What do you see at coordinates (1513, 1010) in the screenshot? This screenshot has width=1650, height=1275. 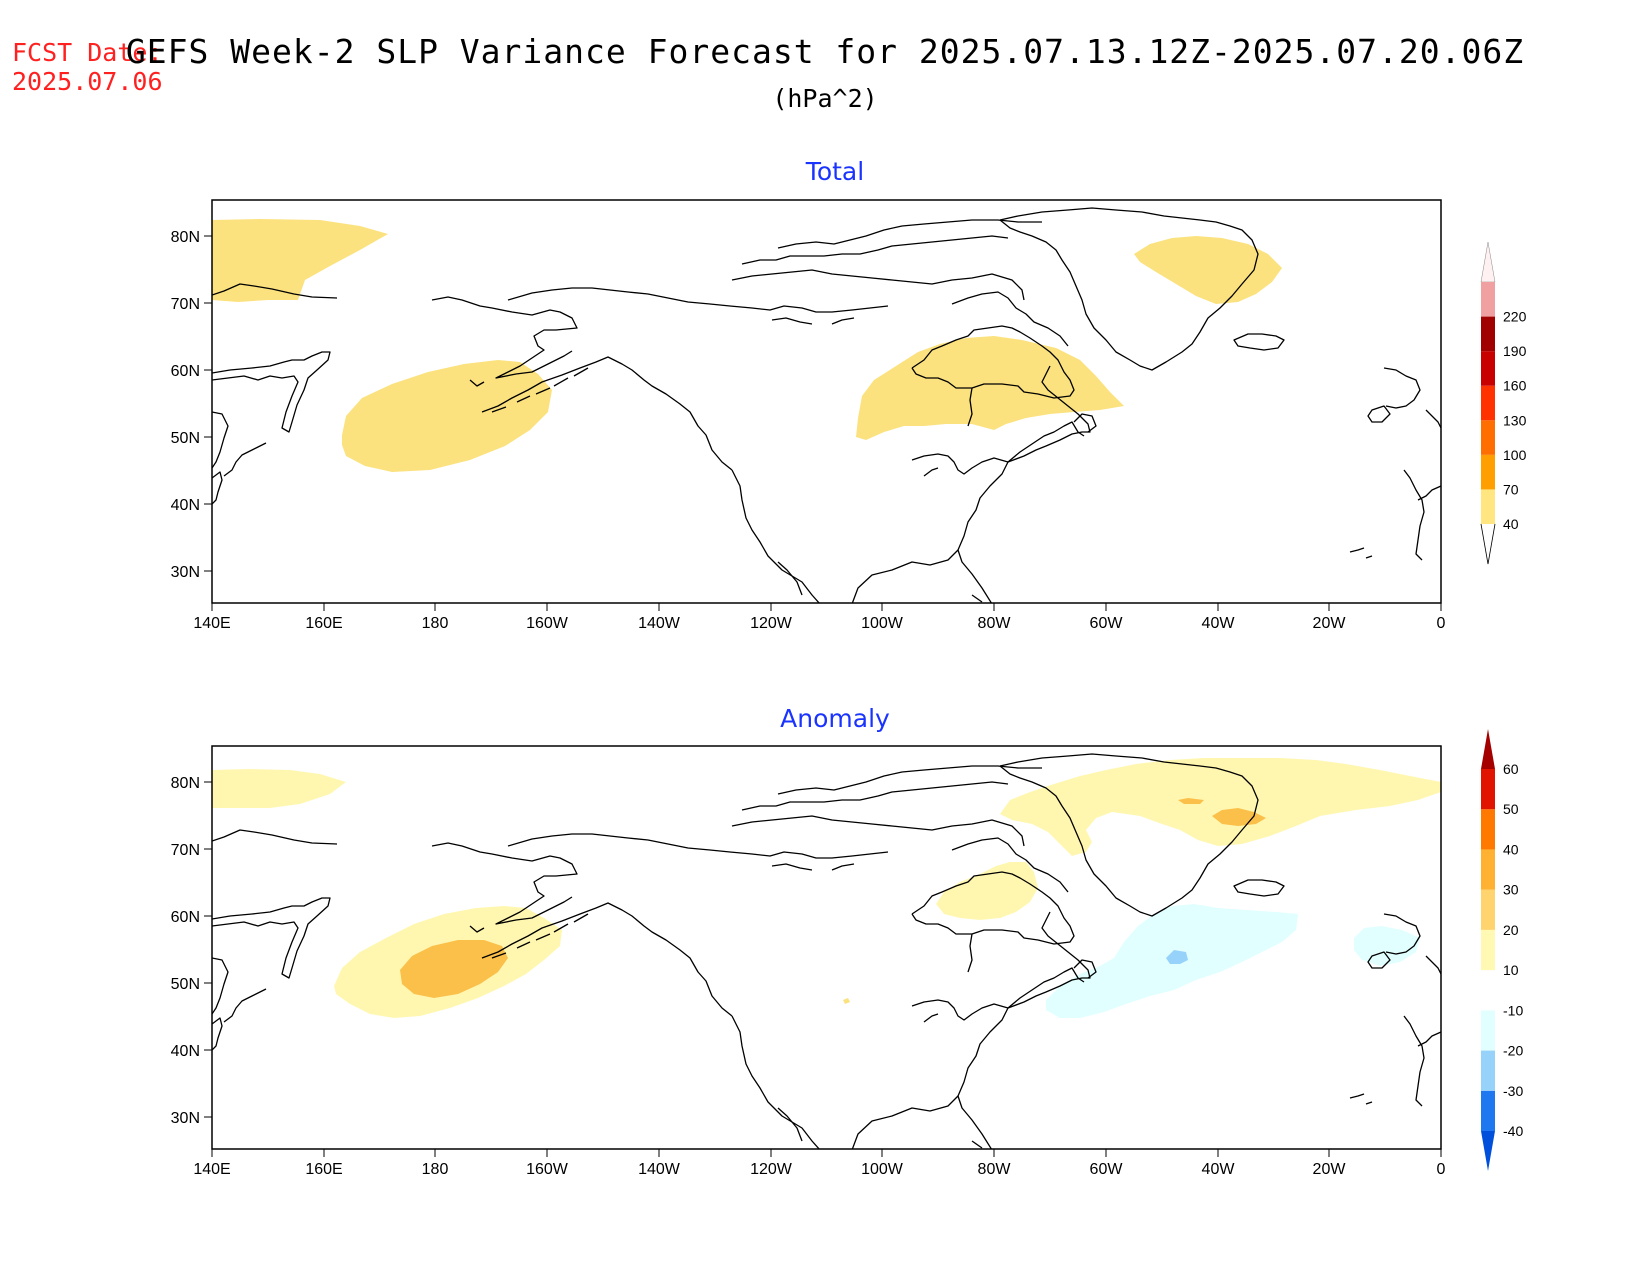 I see `colorbar-label: -10` at bounding box center [1513, 1010].